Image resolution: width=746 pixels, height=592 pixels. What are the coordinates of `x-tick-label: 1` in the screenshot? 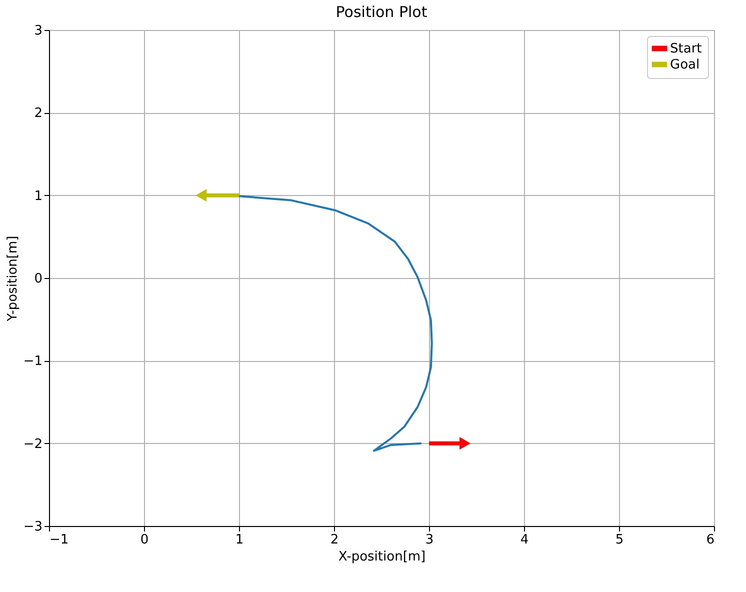 It's located at (239, 540).